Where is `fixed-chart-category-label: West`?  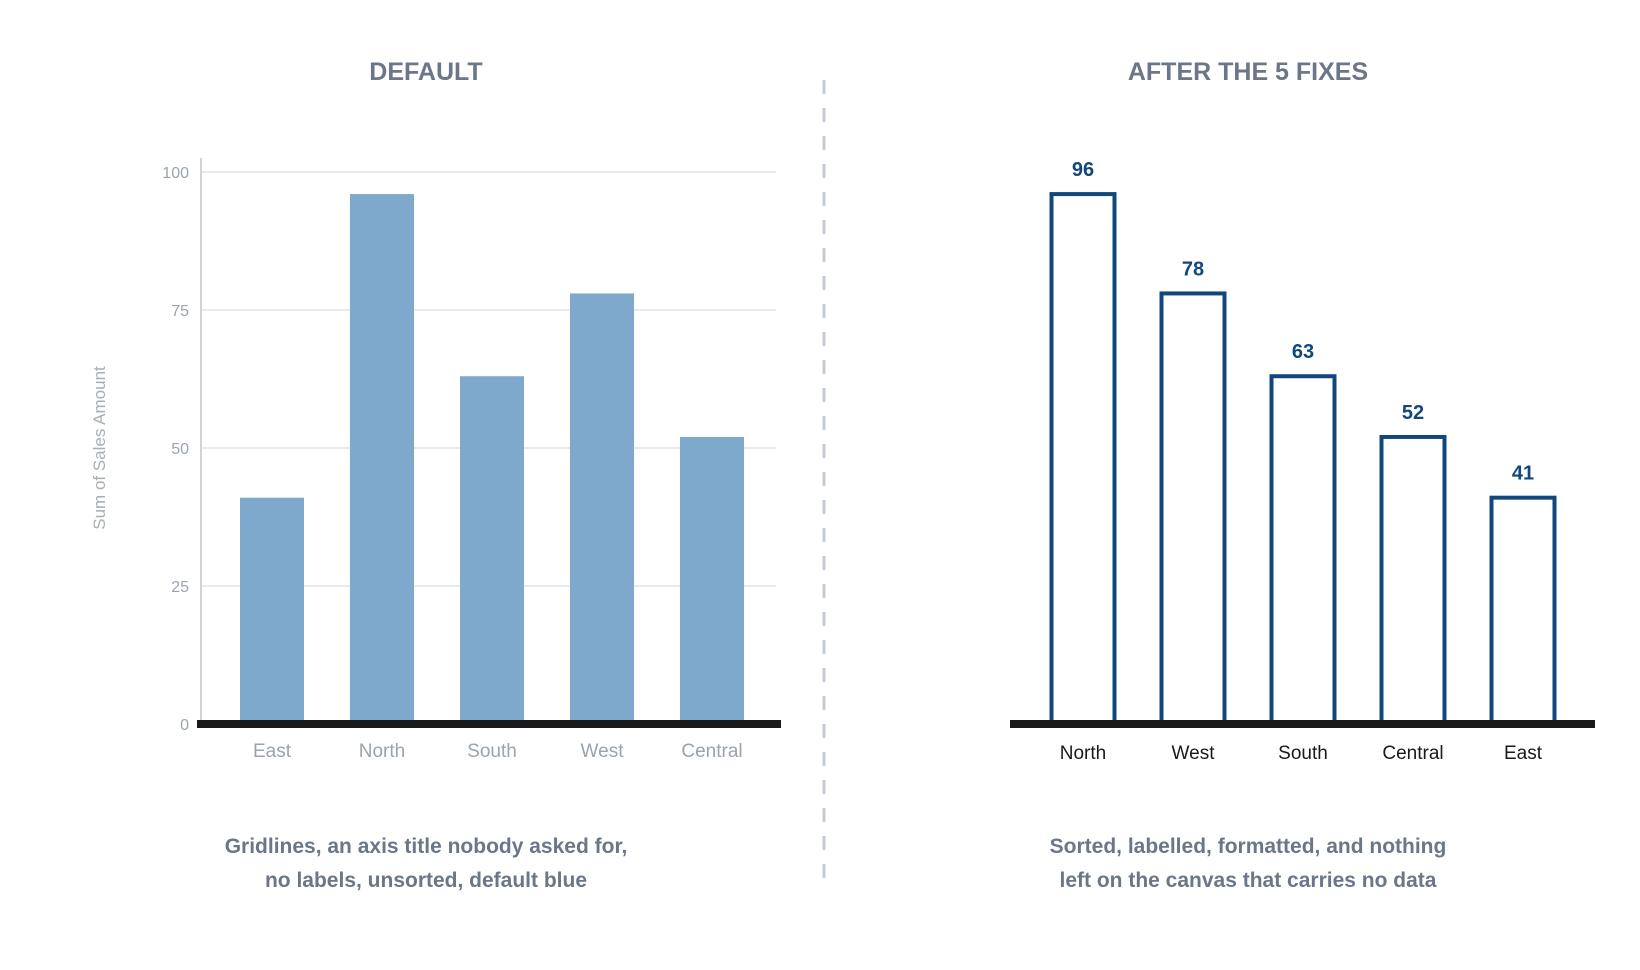
fixed-chart-category-label: West is located at coordinates (1194, 753).